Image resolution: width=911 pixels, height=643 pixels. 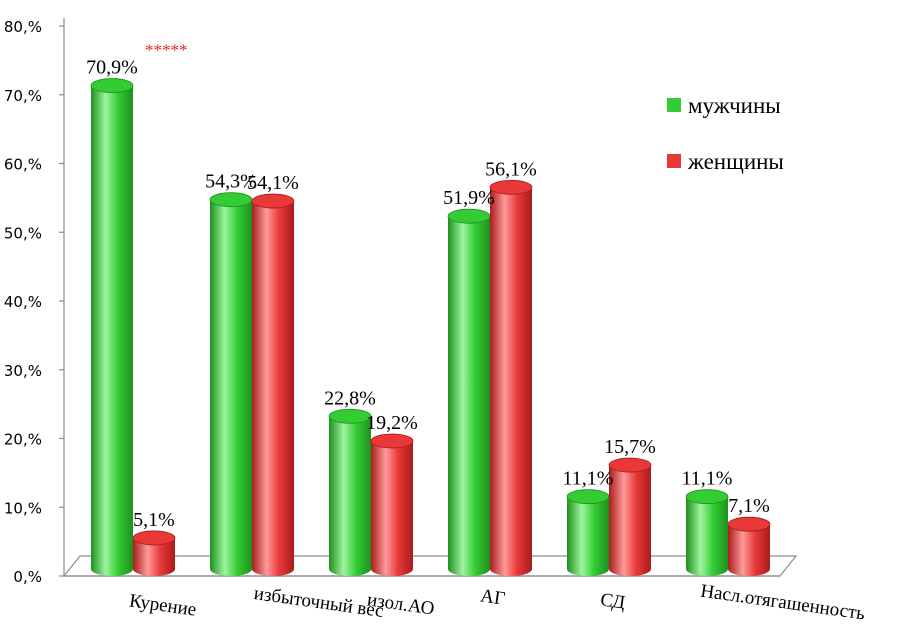 What do you see at coordinates (112, 68) in the screenshot?
I see `data-label: 70,9%` at bounding box center [112, 68].